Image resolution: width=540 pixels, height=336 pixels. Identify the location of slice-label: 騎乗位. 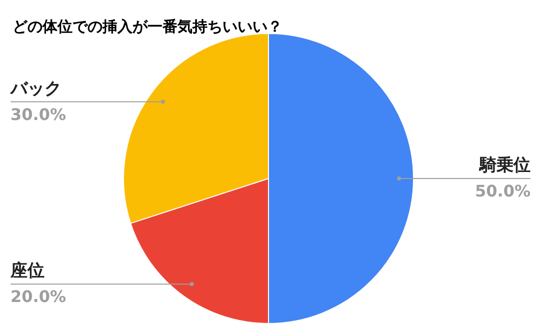
(504, 166).